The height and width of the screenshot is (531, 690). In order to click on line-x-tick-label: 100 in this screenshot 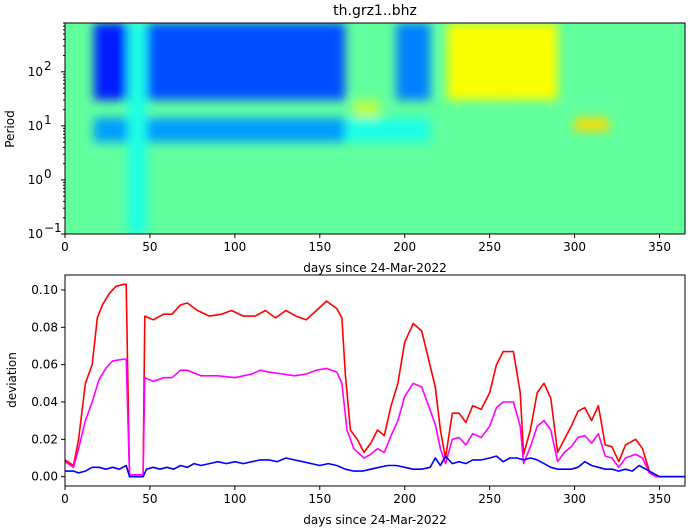, I will do `click(234, 499)`.